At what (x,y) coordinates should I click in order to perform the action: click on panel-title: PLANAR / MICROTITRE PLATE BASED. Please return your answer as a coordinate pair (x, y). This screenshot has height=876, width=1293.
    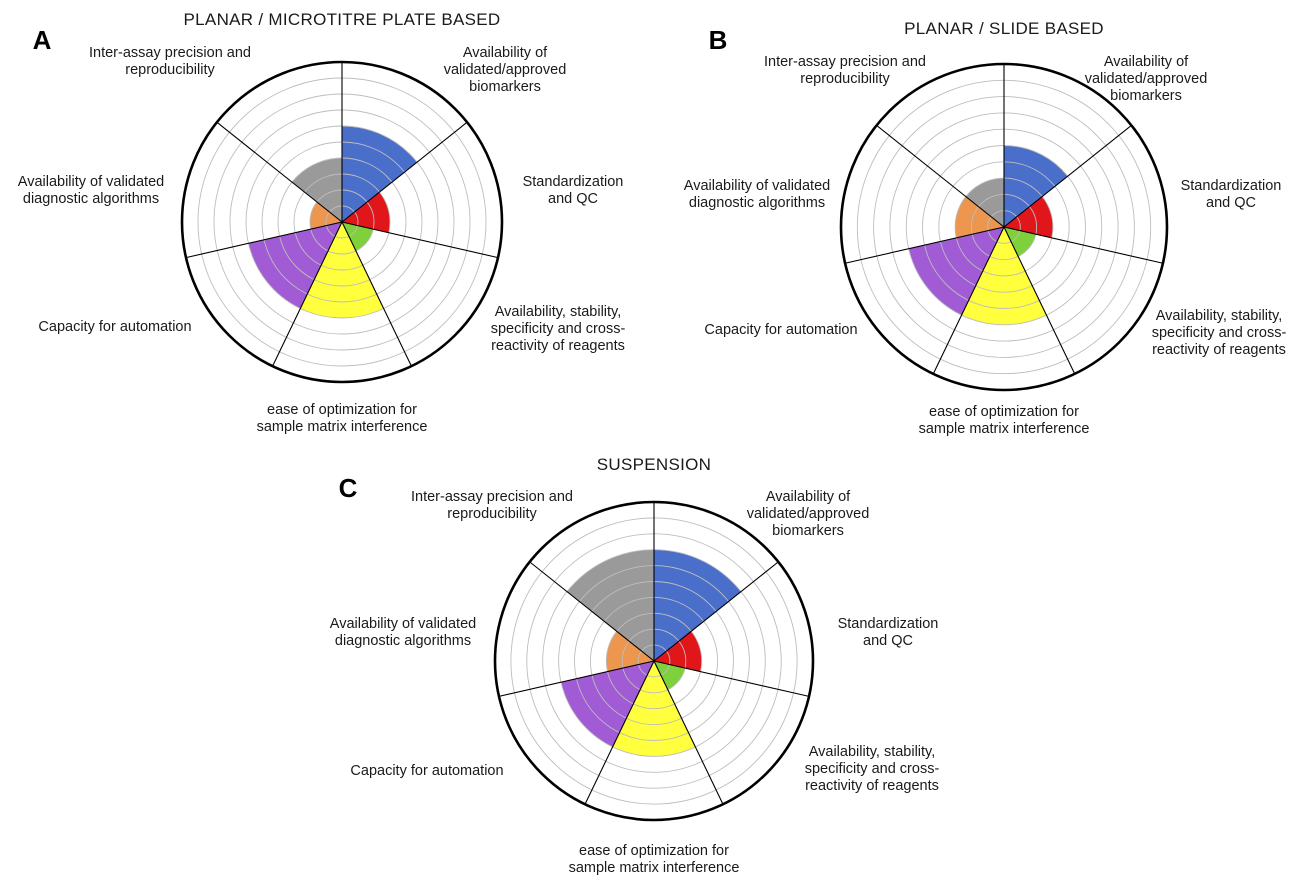
    Looking at the image, I should click on (342, 19).